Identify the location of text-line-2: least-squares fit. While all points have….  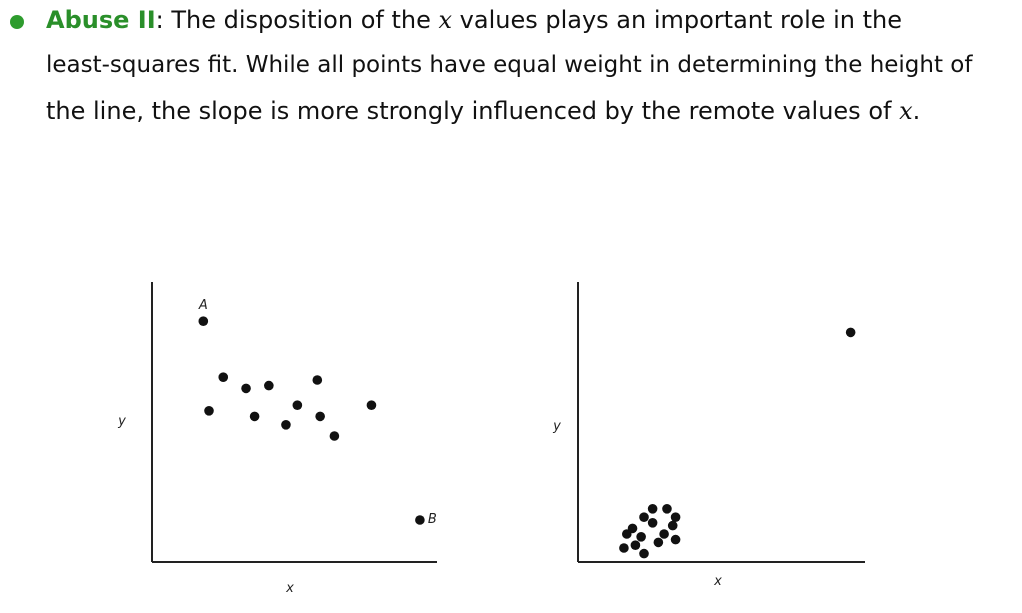
(509, 65).